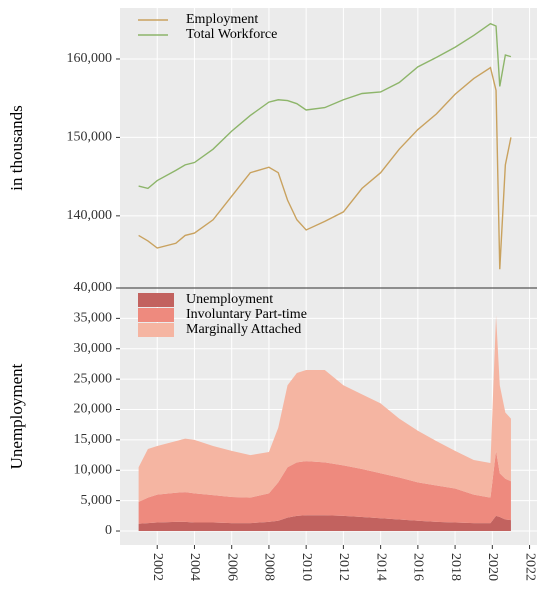 The image size is (538, 591). Describe the element at coordinates (343, 567) in the screenshot. I see `x-tick-label: 2012` at that location.